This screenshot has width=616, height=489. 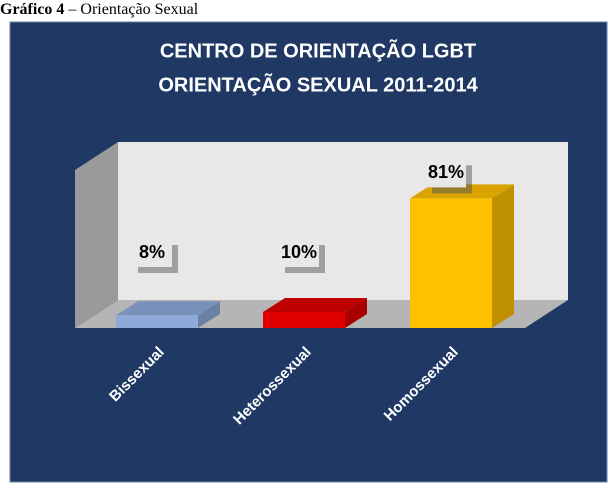 What do you see at coordinates (318, 50) in the screenshot?
I see `title-line: CENTRO DE ORIENTAÇÃO LGBT` at bounding box center [318, 50].